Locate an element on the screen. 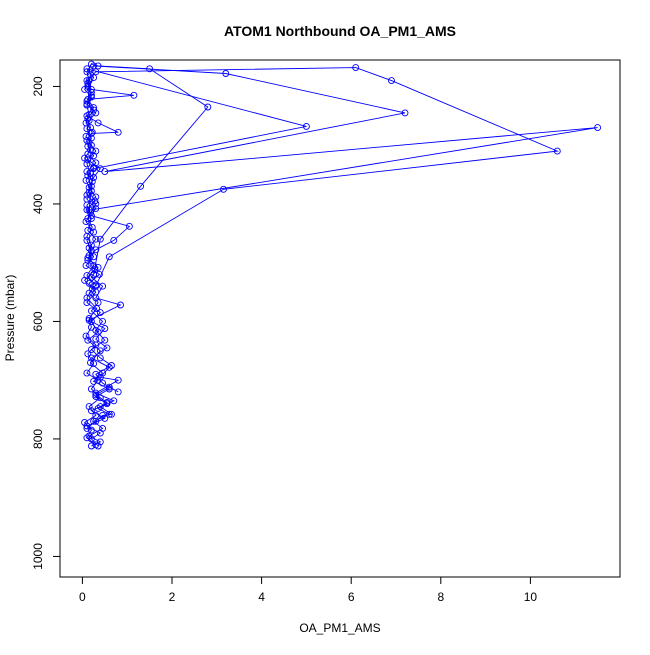  y-axis-label: Pressure (mbar) is located at coordinates (10, 318).